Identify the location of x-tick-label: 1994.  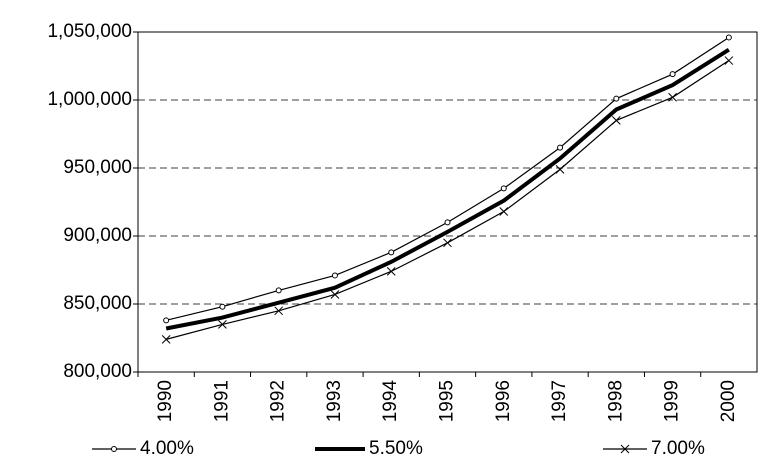
(390, 401).